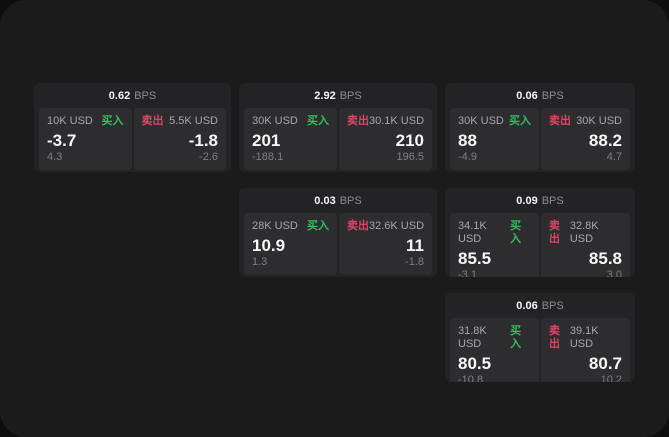  I want to click on card-header: 0.09 BPS, so click(540, 200).